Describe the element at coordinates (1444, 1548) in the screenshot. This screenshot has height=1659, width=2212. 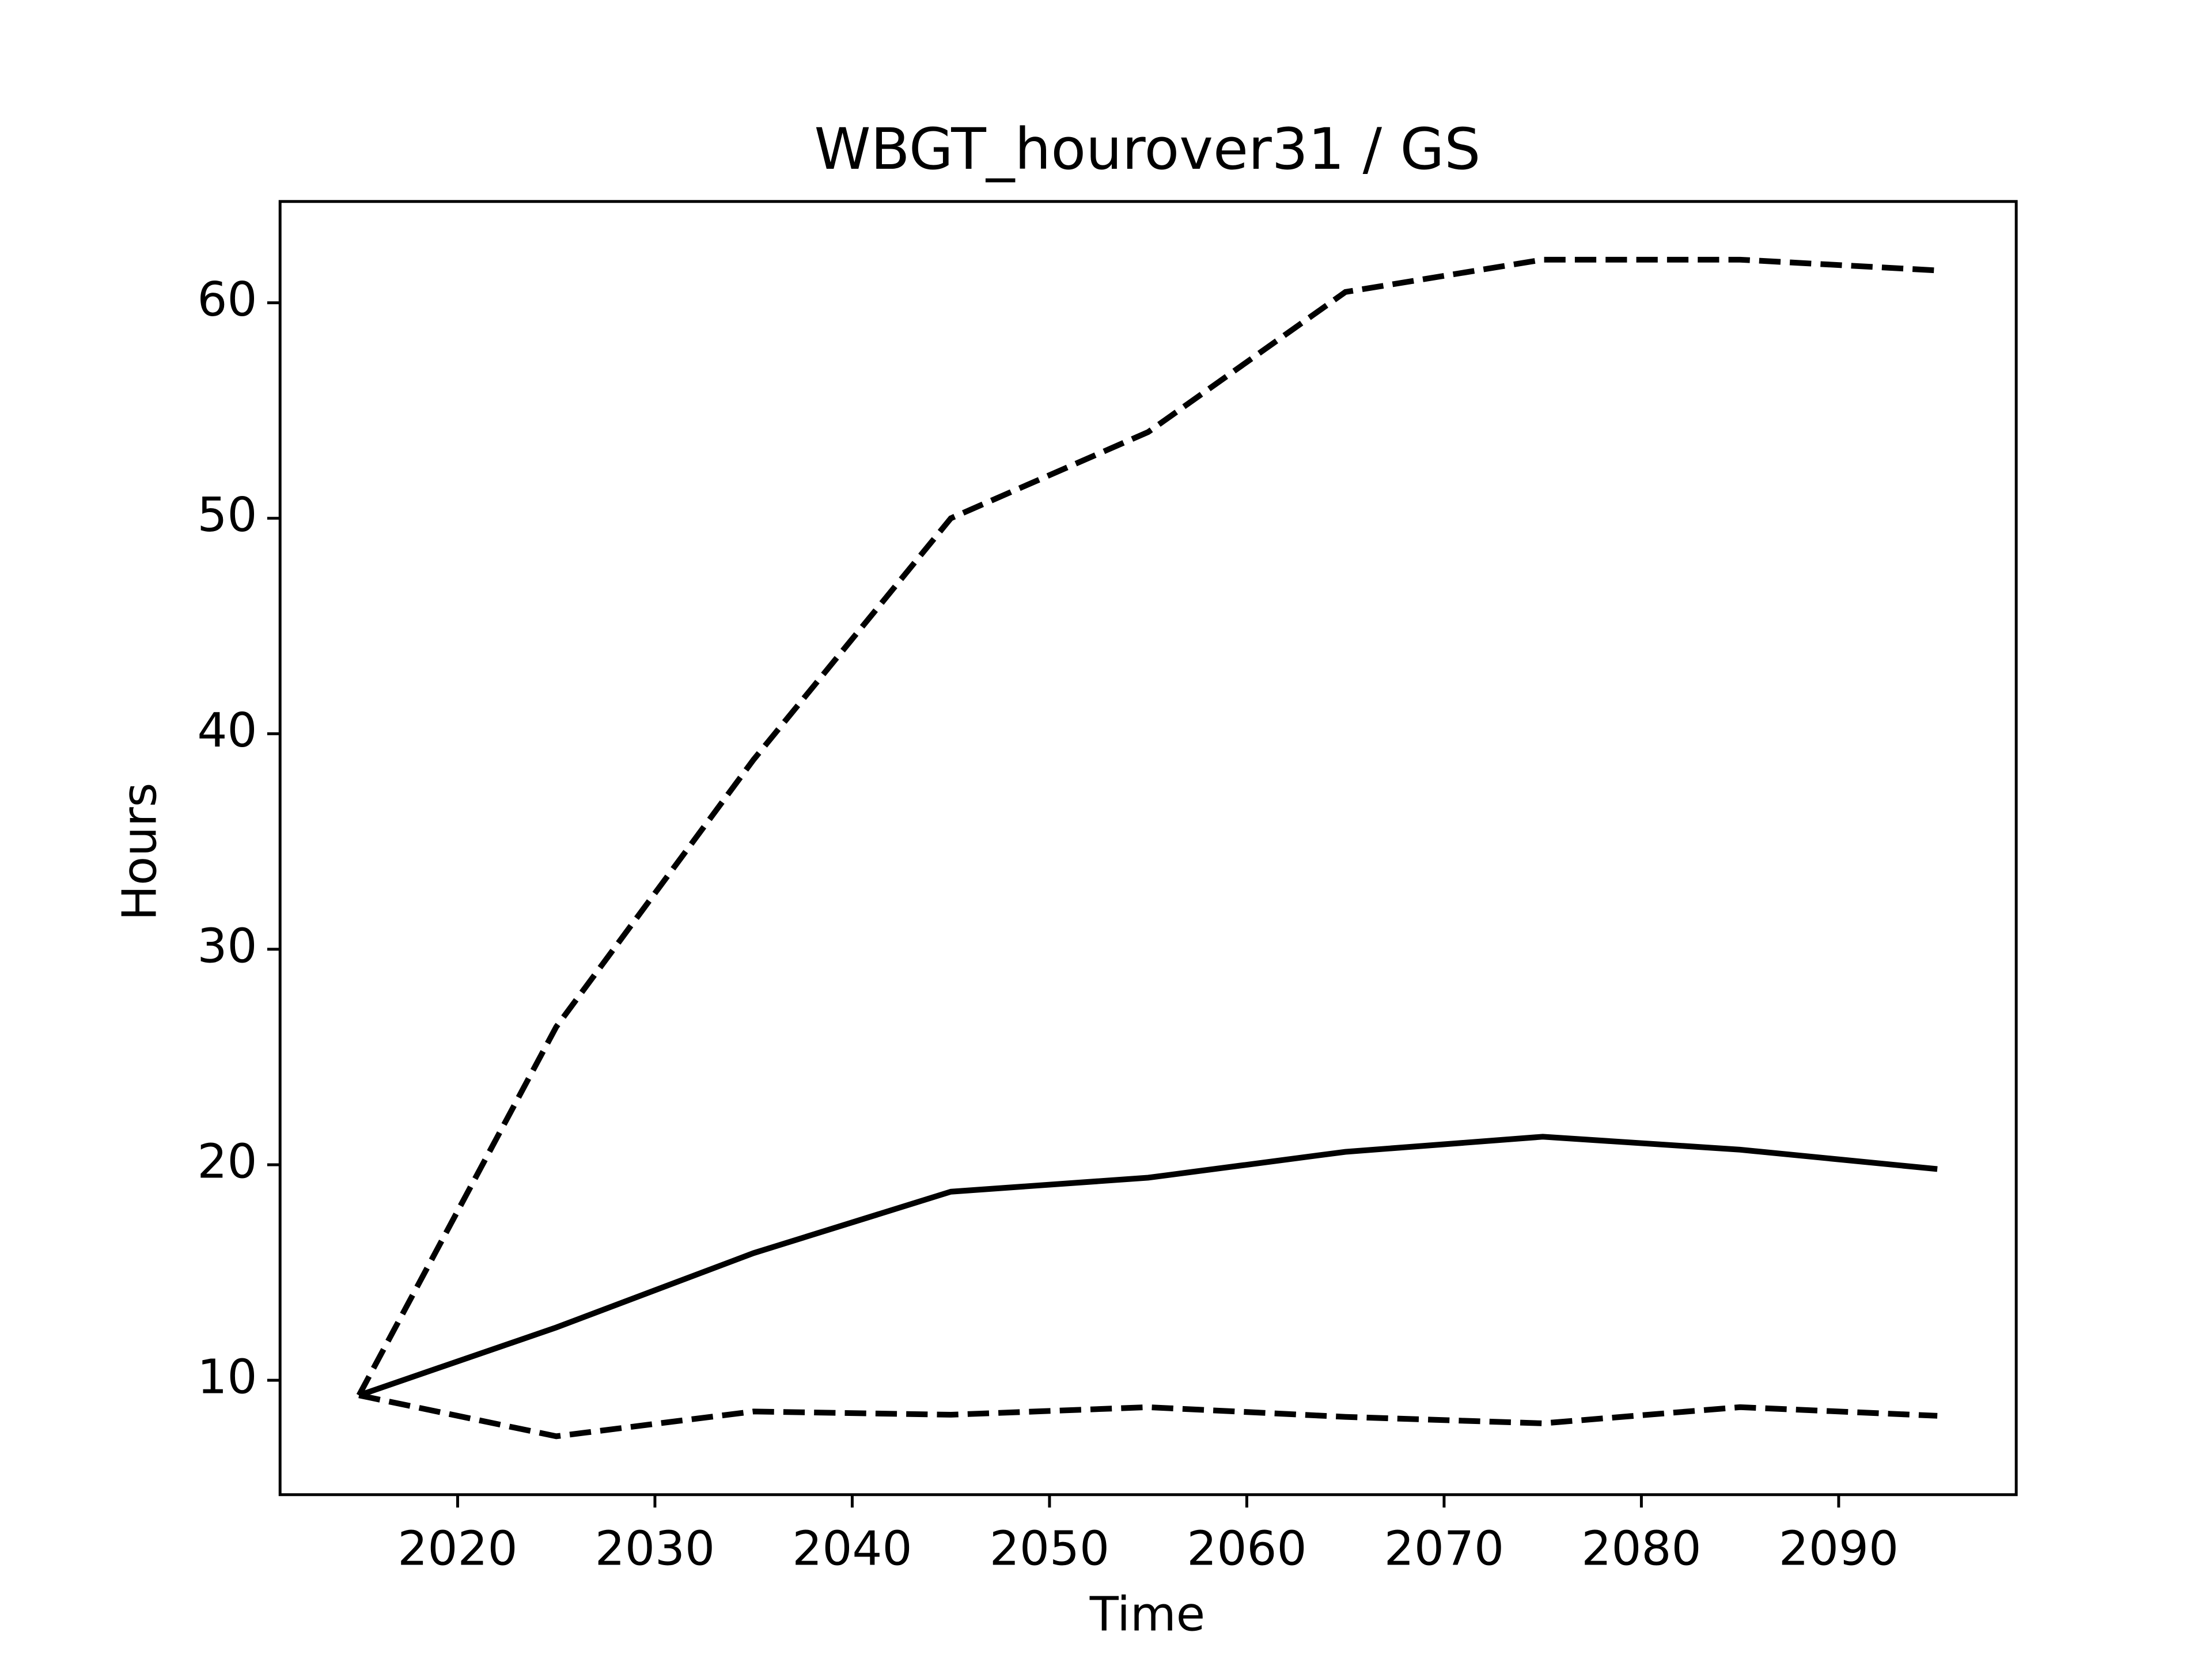
I see `x-tick-label: 2070` at that location.